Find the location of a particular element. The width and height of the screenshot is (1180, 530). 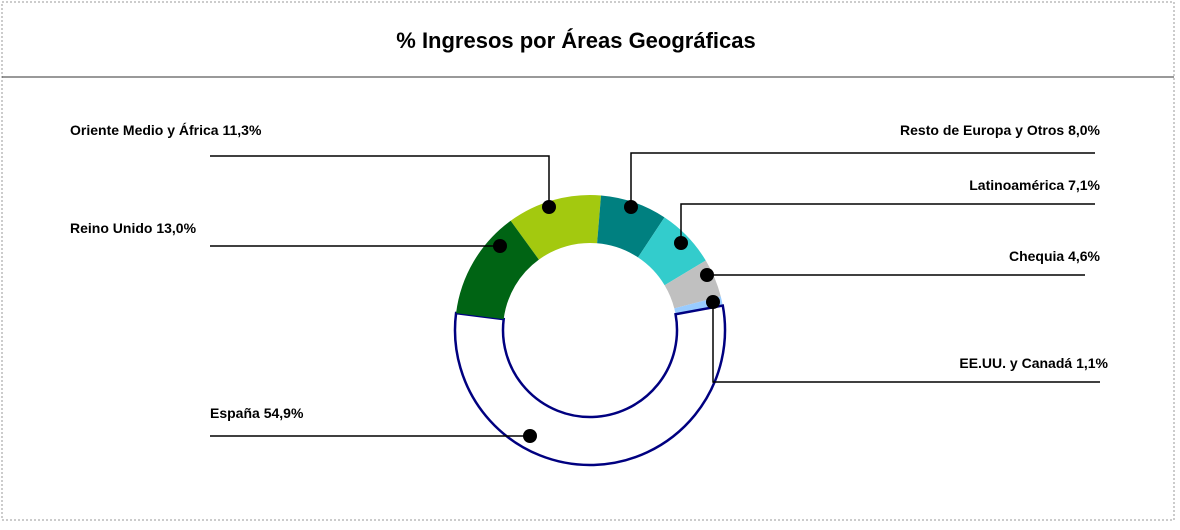

data-label: Latinoamérica 7,1% is located at coordinates (1034, 185).